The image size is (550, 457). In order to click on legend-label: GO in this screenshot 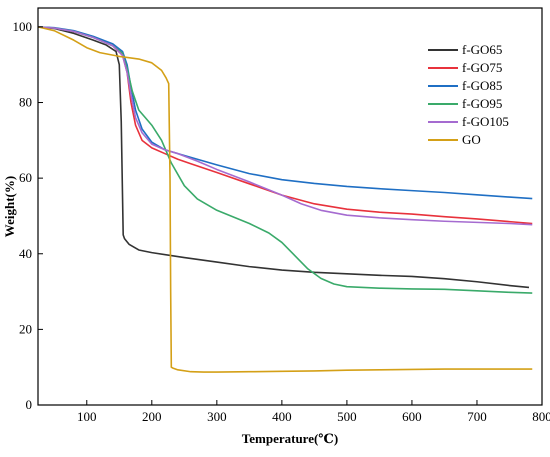, I will do `click(471, 139)`.